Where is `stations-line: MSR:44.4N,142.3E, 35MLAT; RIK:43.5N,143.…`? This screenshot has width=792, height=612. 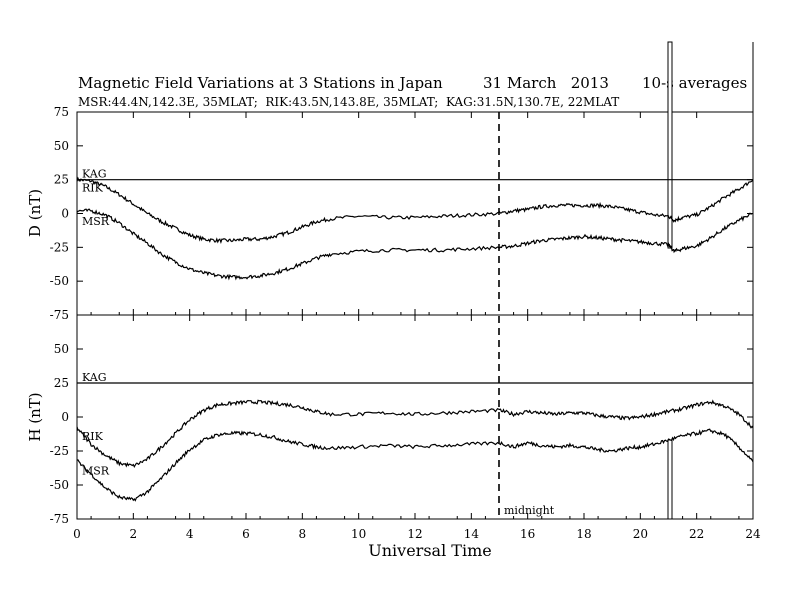
stations-line: MSR:44.4N,142.3E, 35MLAT; RIK:43.5N,143.… is located at coordinates (348, 102).